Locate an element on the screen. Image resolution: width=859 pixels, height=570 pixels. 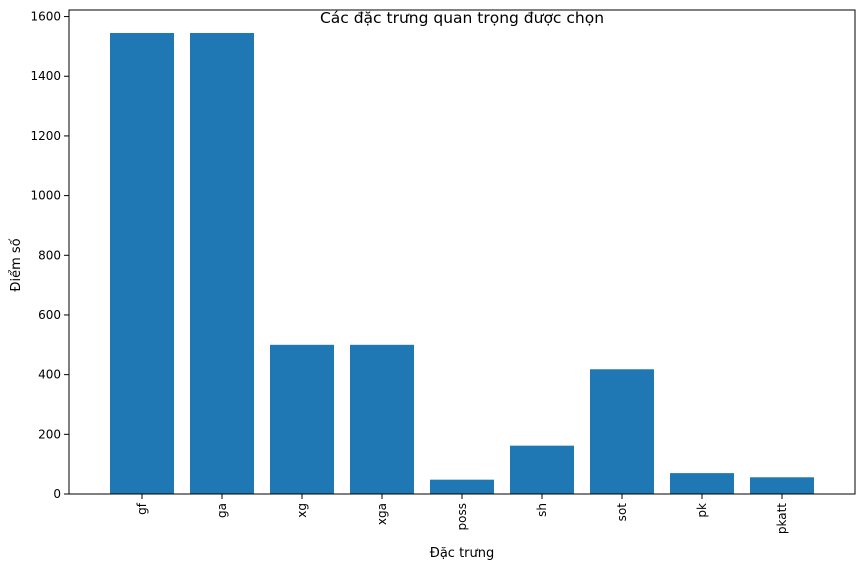
x-tick-label: sh is located at coordinates (542, 510).